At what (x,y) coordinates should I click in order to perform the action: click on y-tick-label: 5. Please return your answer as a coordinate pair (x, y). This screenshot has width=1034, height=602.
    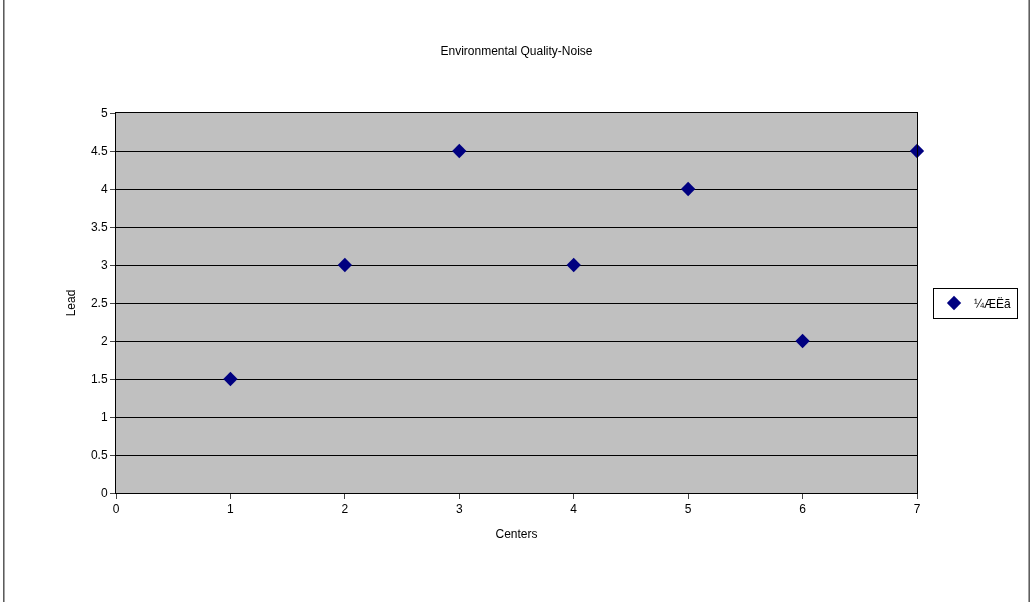
    Looking at the image, I should click on (104, 113).